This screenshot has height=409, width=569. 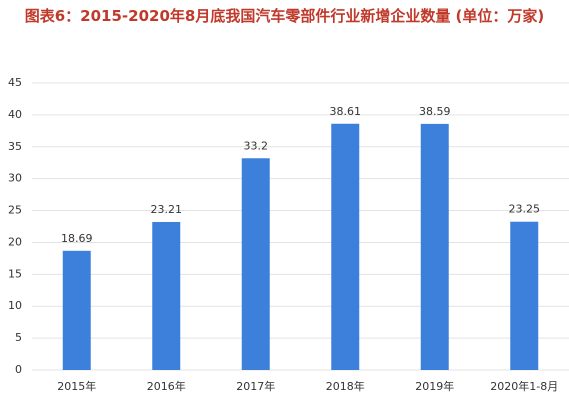 I want to click on y-tick-label: 10, so click(x=15, y=305).